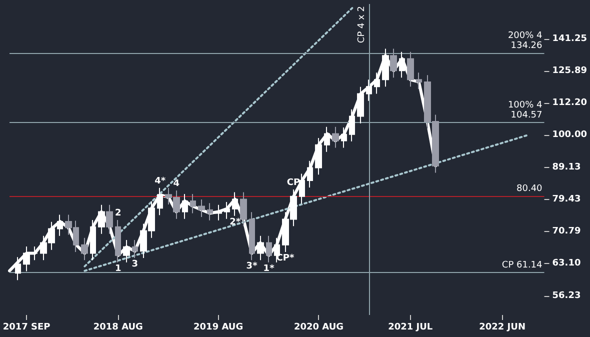  I want to click on annotation: 4, so click(176, 184).